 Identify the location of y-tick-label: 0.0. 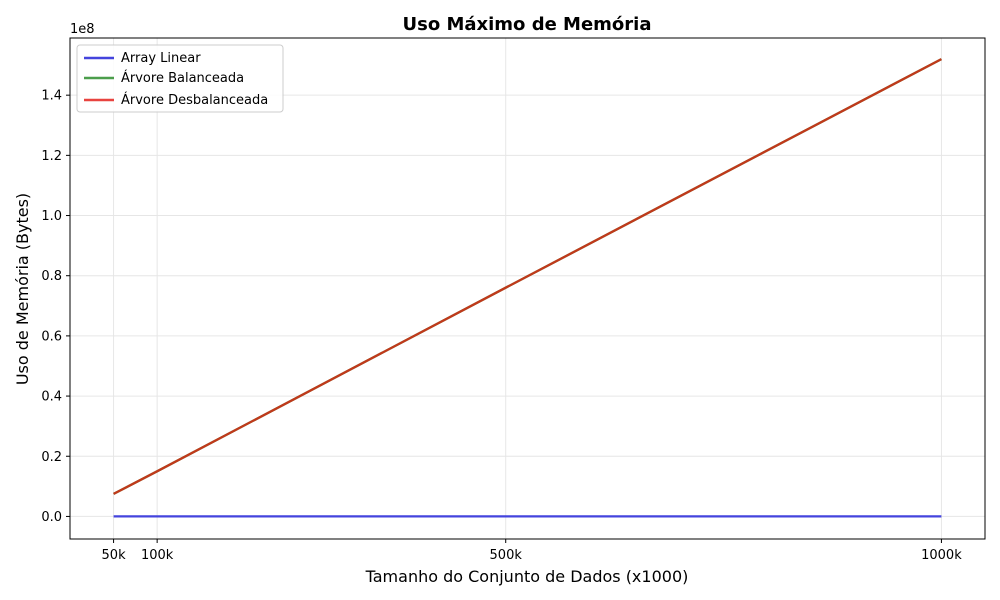
(51, 517).